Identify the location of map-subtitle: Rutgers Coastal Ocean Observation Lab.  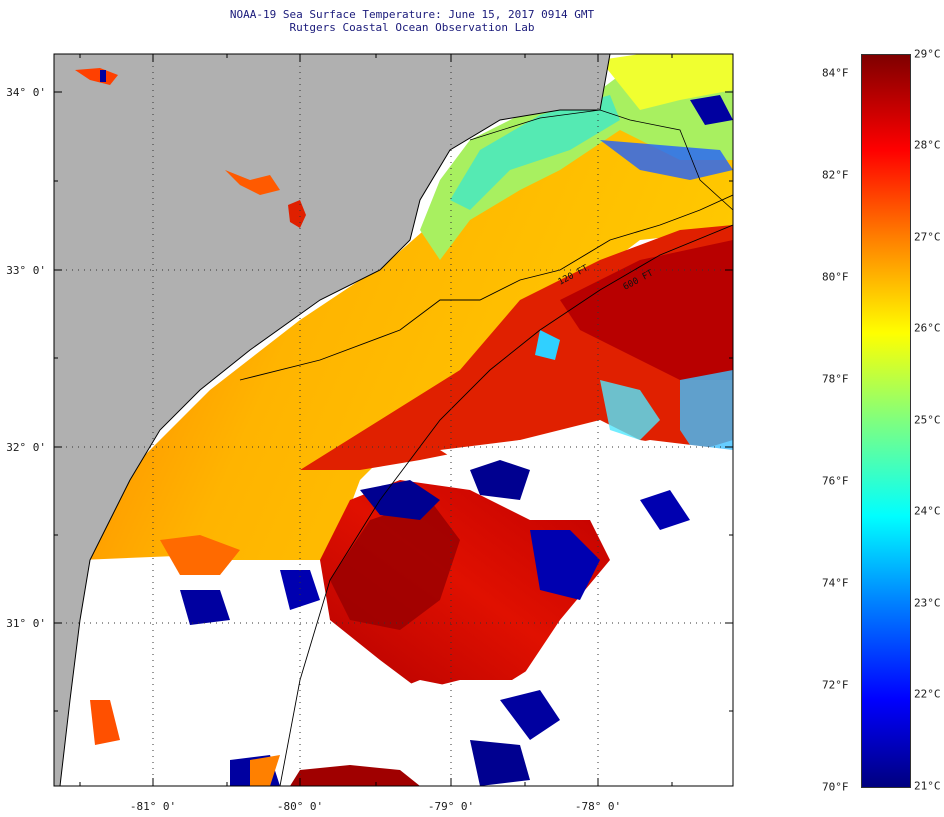
(412, 27).